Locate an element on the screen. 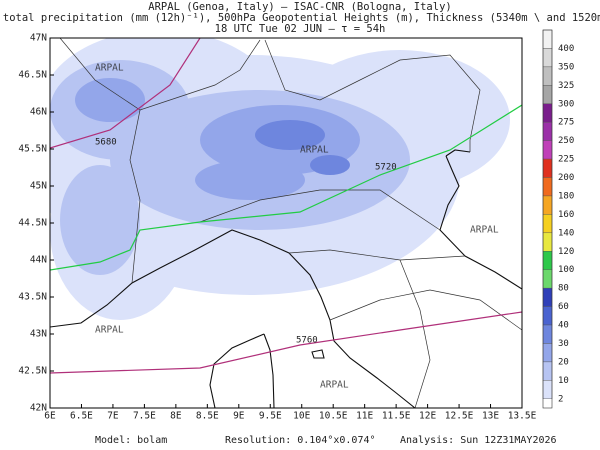 The width and height of the screenshot is (600, 450). lat-label: 46.5N is located at coordinates (32, 75).